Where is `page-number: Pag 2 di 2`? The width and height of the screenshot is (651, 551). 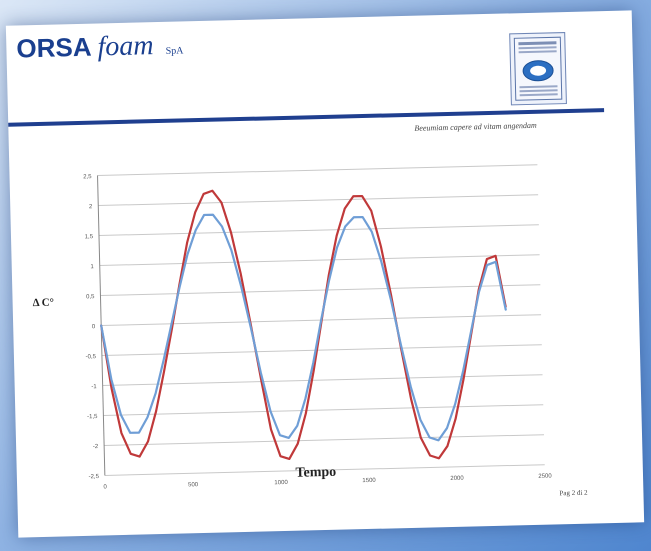
page-number: Pag 2 di 2 is located at coordinates (573, 493).